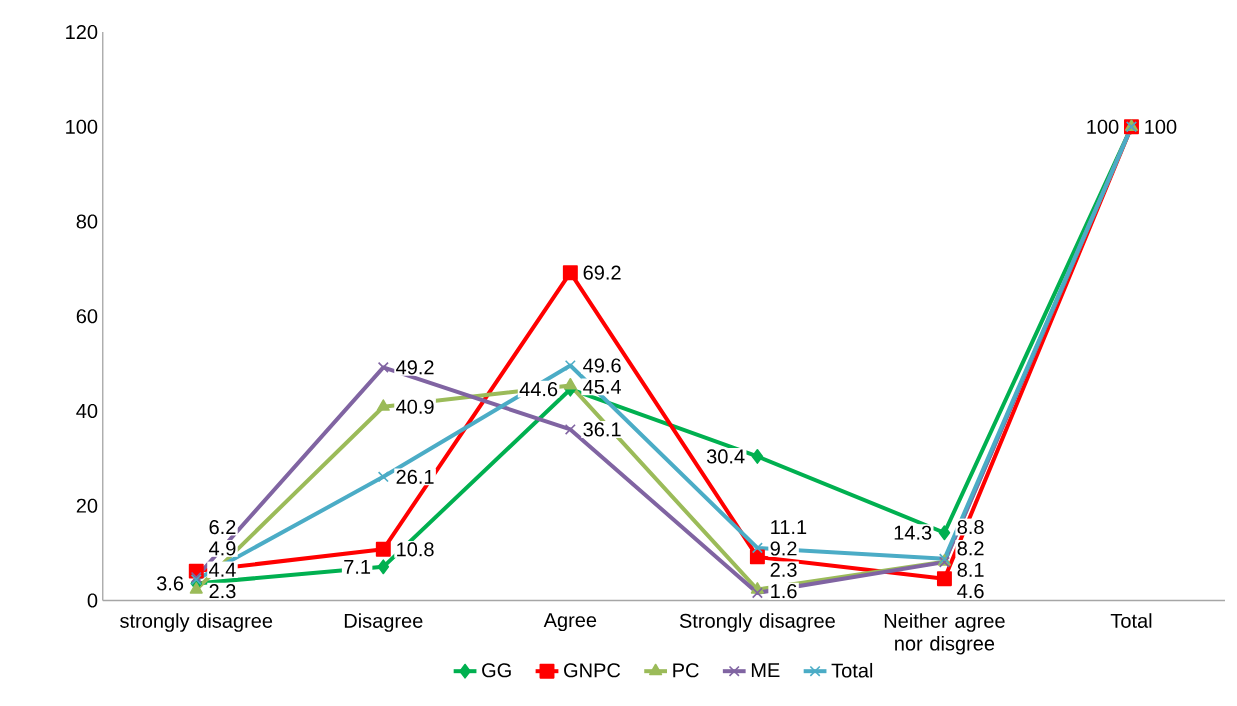 This screenshot has width=1237, height=706. Describe the element at coordinates (602, 386) in the screenshot. I see `text: 45.4` at that location.